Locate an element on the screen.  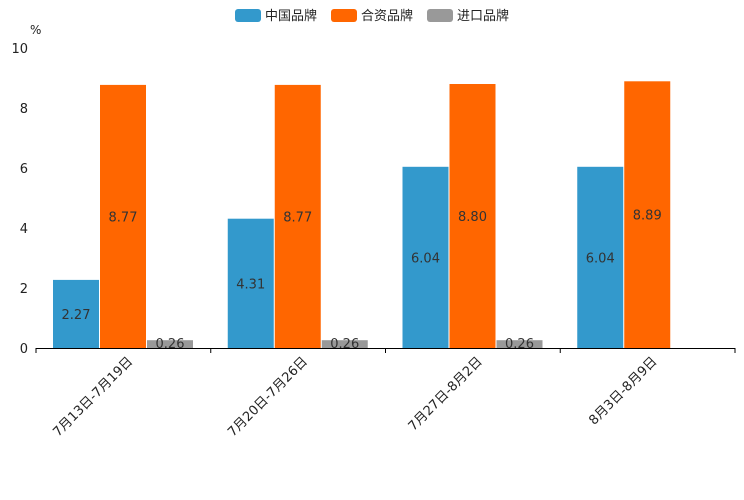
y-tick-label: 6 is located at coordinates (24, 169).